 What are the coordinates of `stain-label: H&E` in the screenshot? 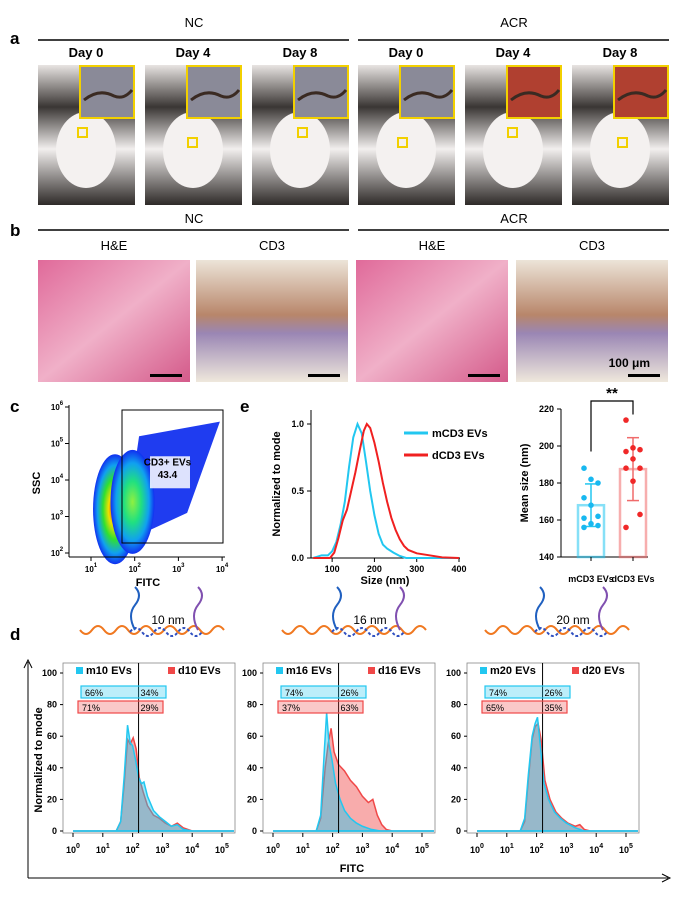 It's located at (432, 245).